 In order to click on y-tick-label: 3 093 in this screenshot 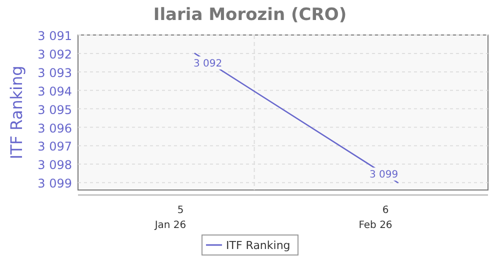, I will do `click(55, 73)`.